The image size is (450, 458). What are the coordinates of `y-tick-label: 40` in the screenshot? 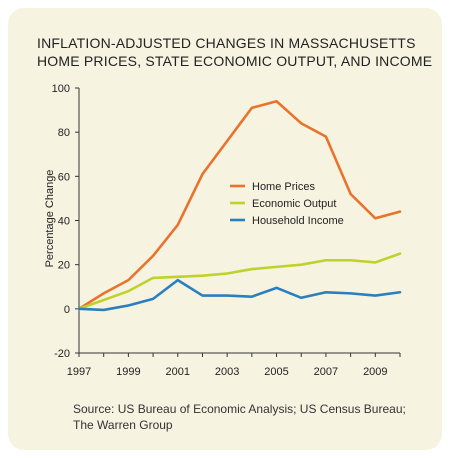 It's located at (64, 222).